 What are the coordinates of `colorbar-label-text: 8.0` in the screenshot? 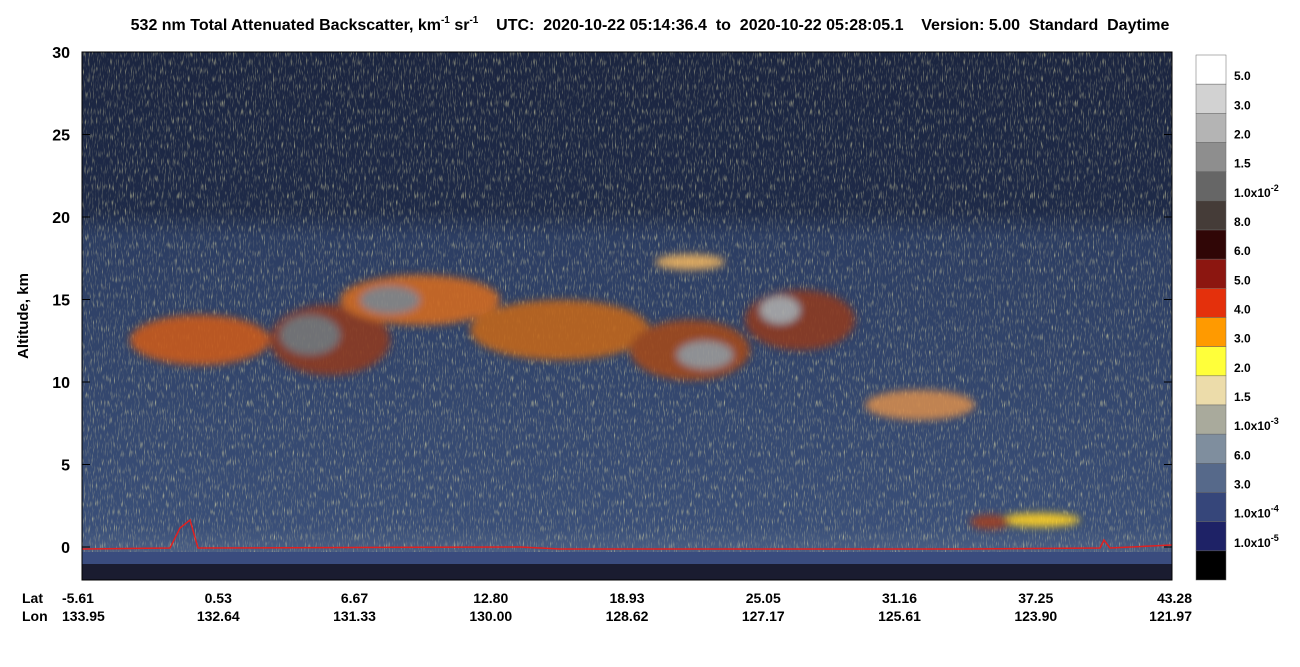 It's located at (1242, 222).